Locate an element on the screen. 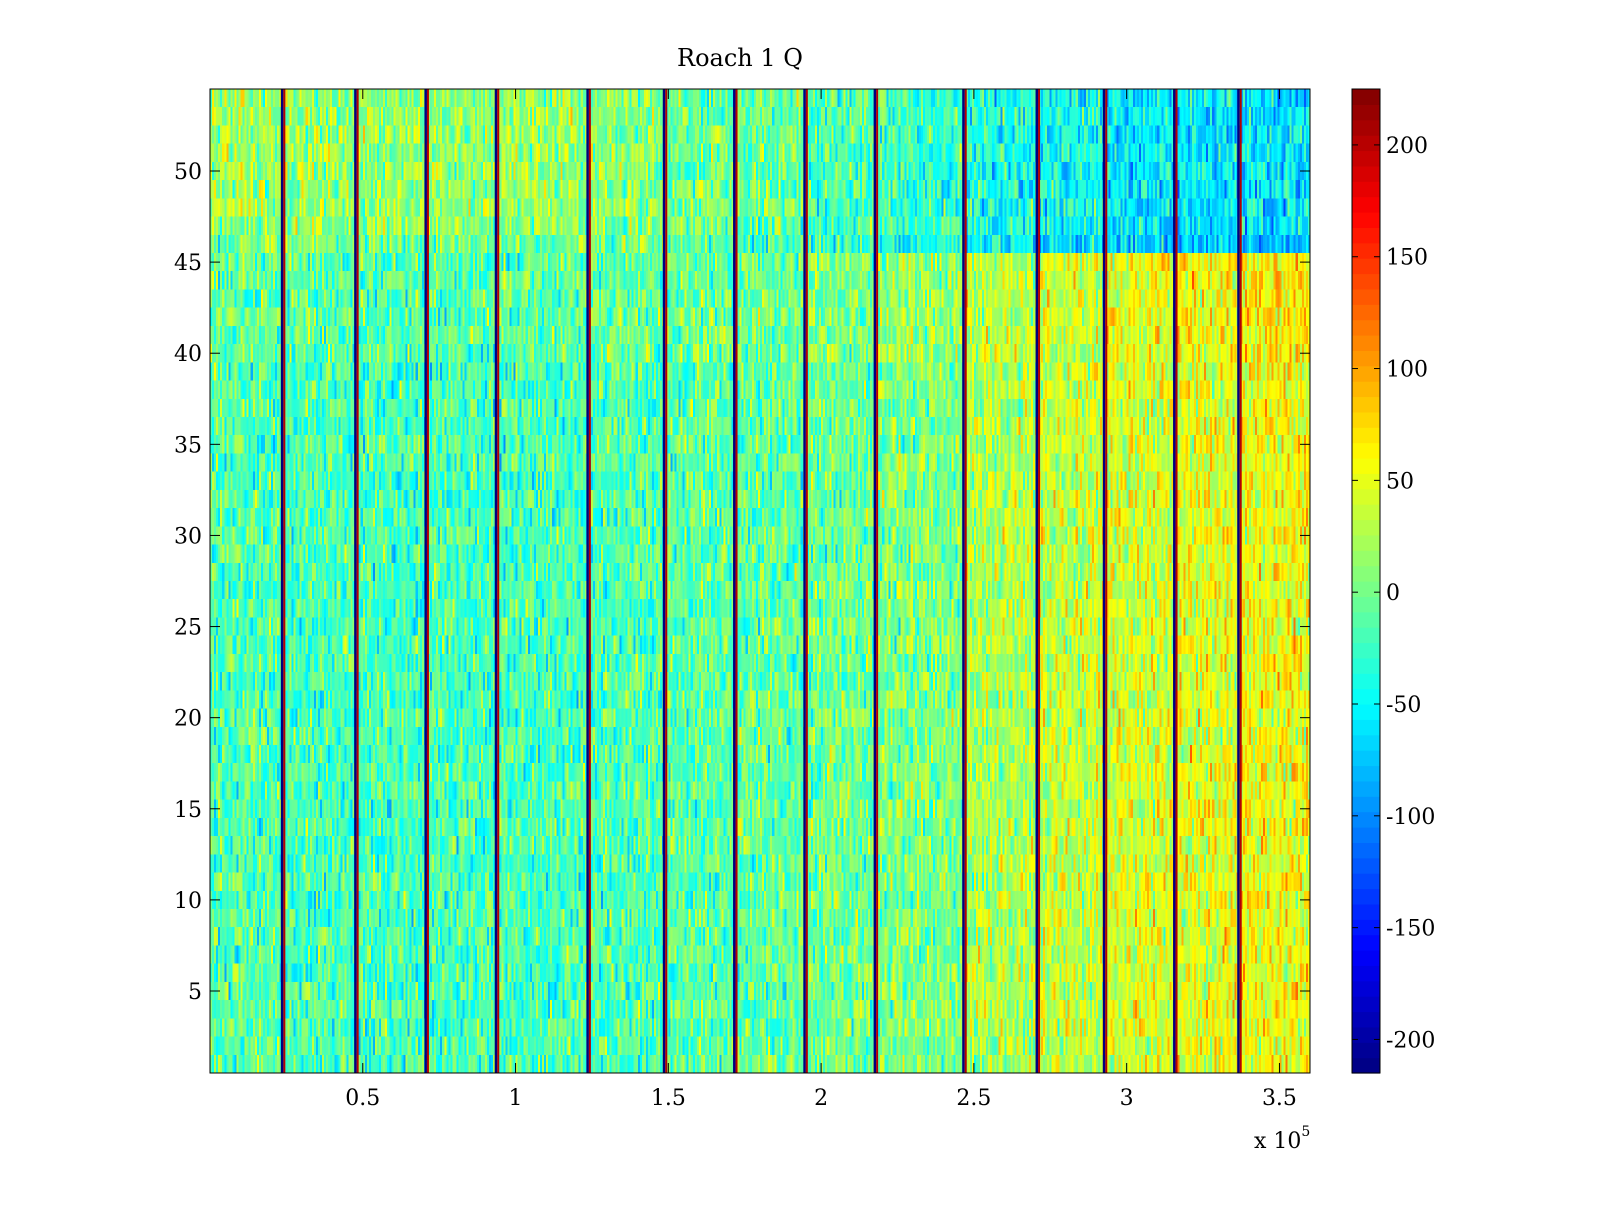  colorbar-frame is located at coordinates (1366, 581).